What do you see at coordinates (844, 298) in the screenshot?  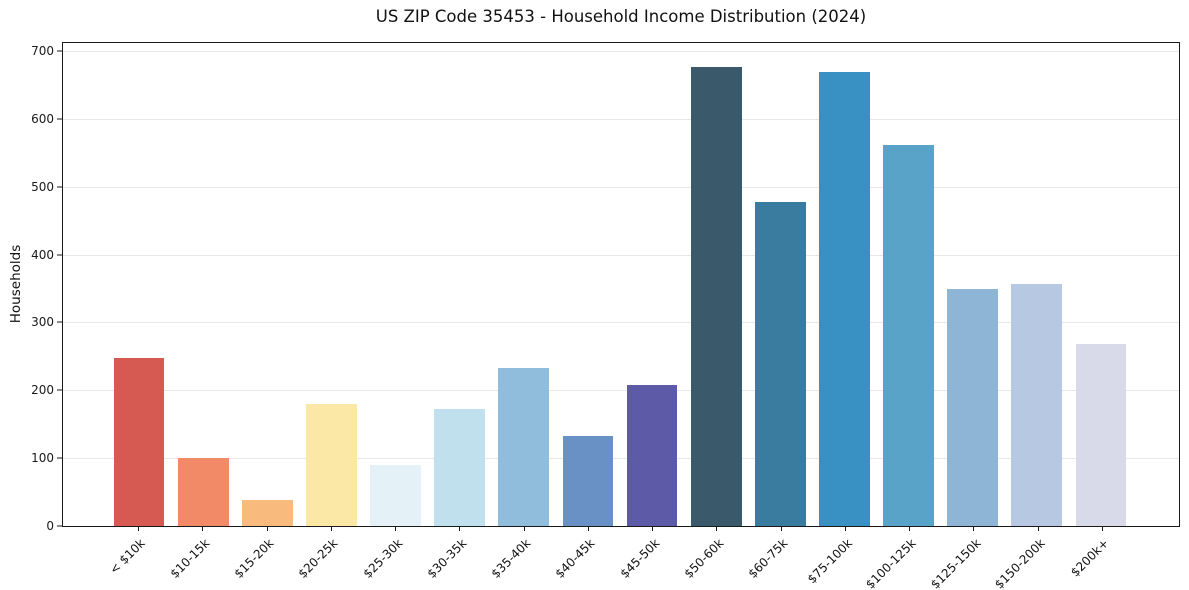 I see `bar-$75-100k` at bounding box center [844, 298].